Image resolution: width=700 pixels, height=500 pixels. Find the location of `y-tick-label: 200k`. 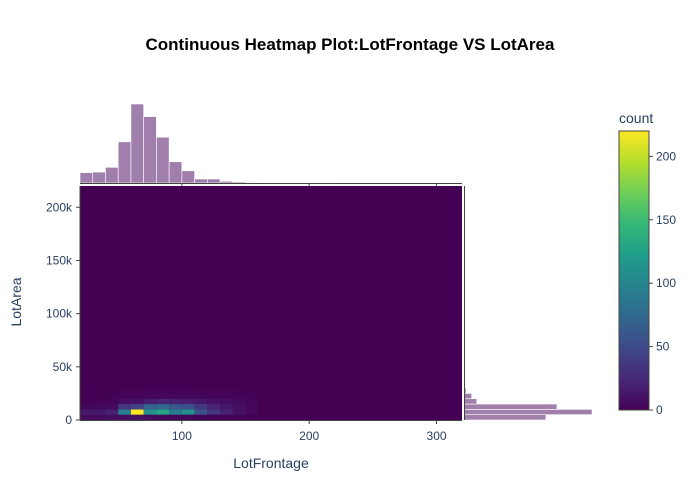

y-tick-label: 200k is located at coordinates (59, 207).